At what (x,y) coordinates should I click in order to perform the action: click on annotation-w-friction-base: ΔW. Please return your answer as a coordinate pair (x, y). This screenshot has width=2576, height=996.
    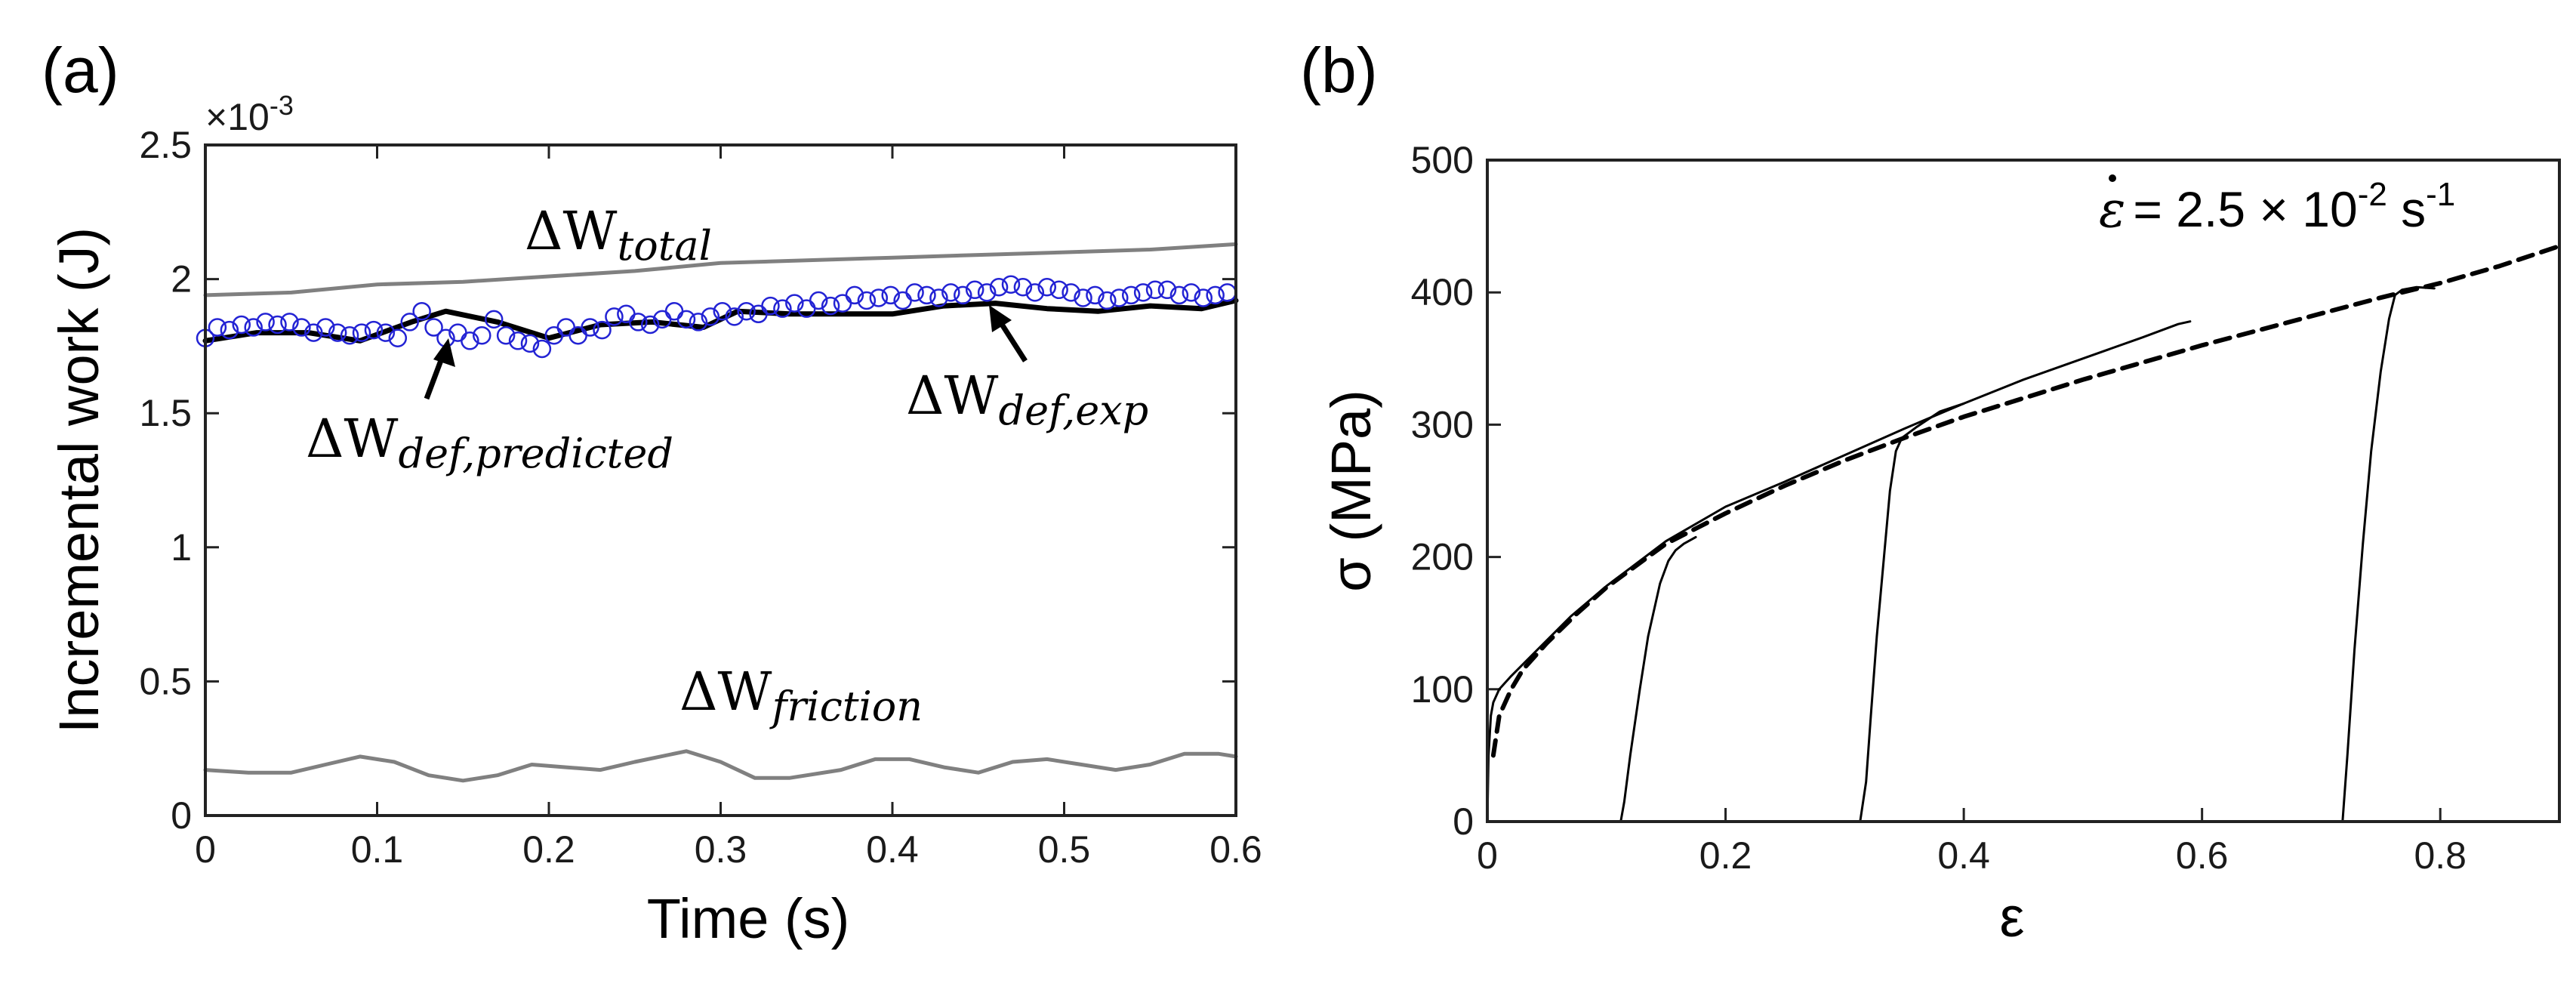
    Looking at the image, I should click on (725, 692).